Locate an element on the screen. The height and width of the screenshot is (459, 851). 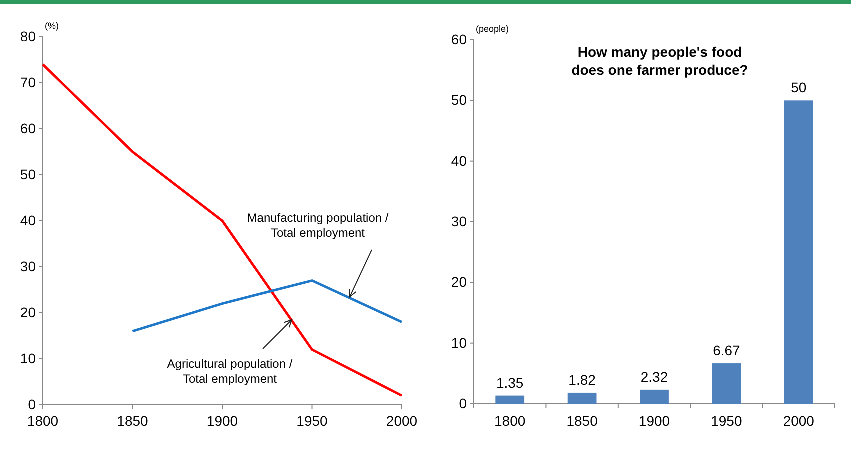
text: How many people's food does one farmer produce? is located at coordinates (660, 61).